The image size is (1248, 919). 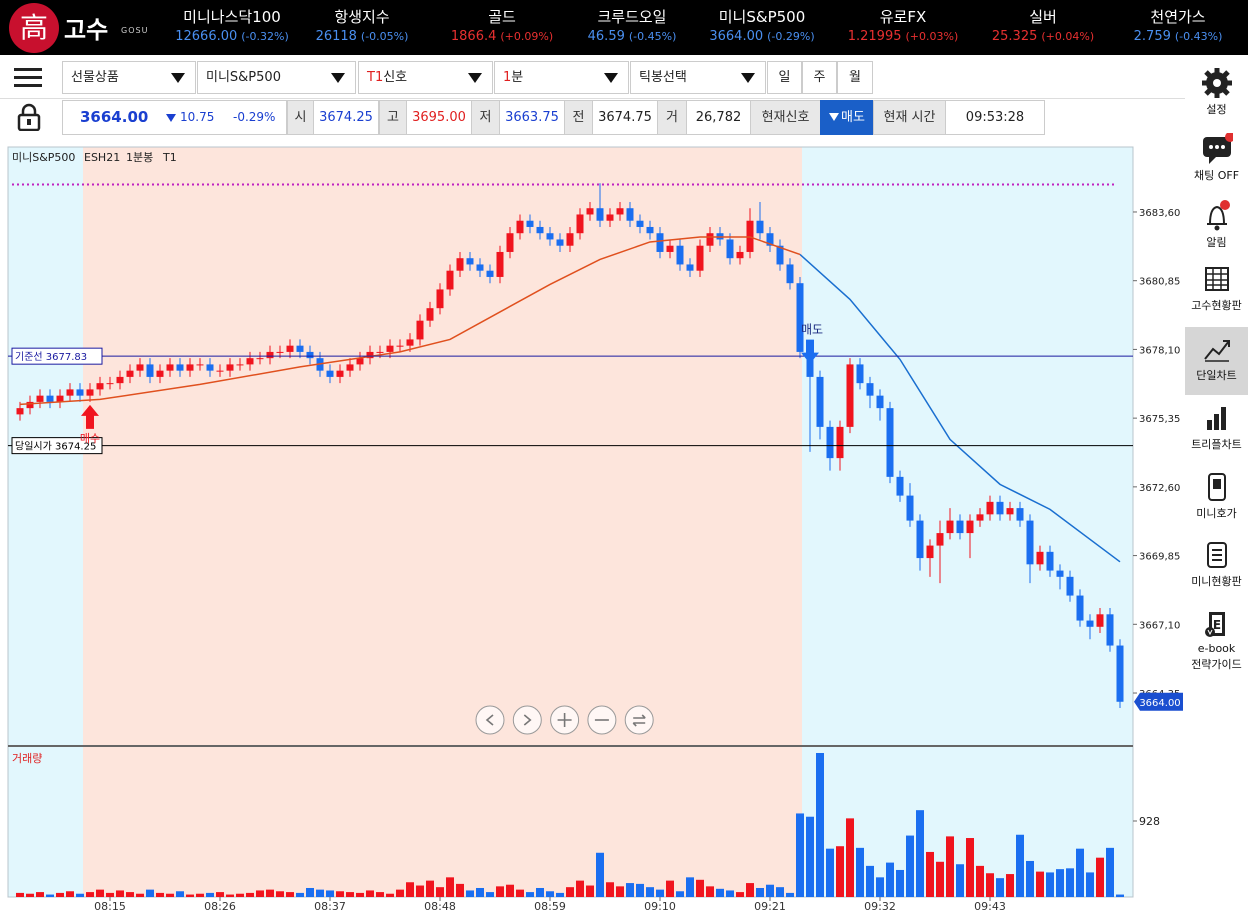 What do you see at coordinates (1216, 361) in the screenshot?
I see `sidebar-item: 단일차트` at bounding box center [1216, 361].